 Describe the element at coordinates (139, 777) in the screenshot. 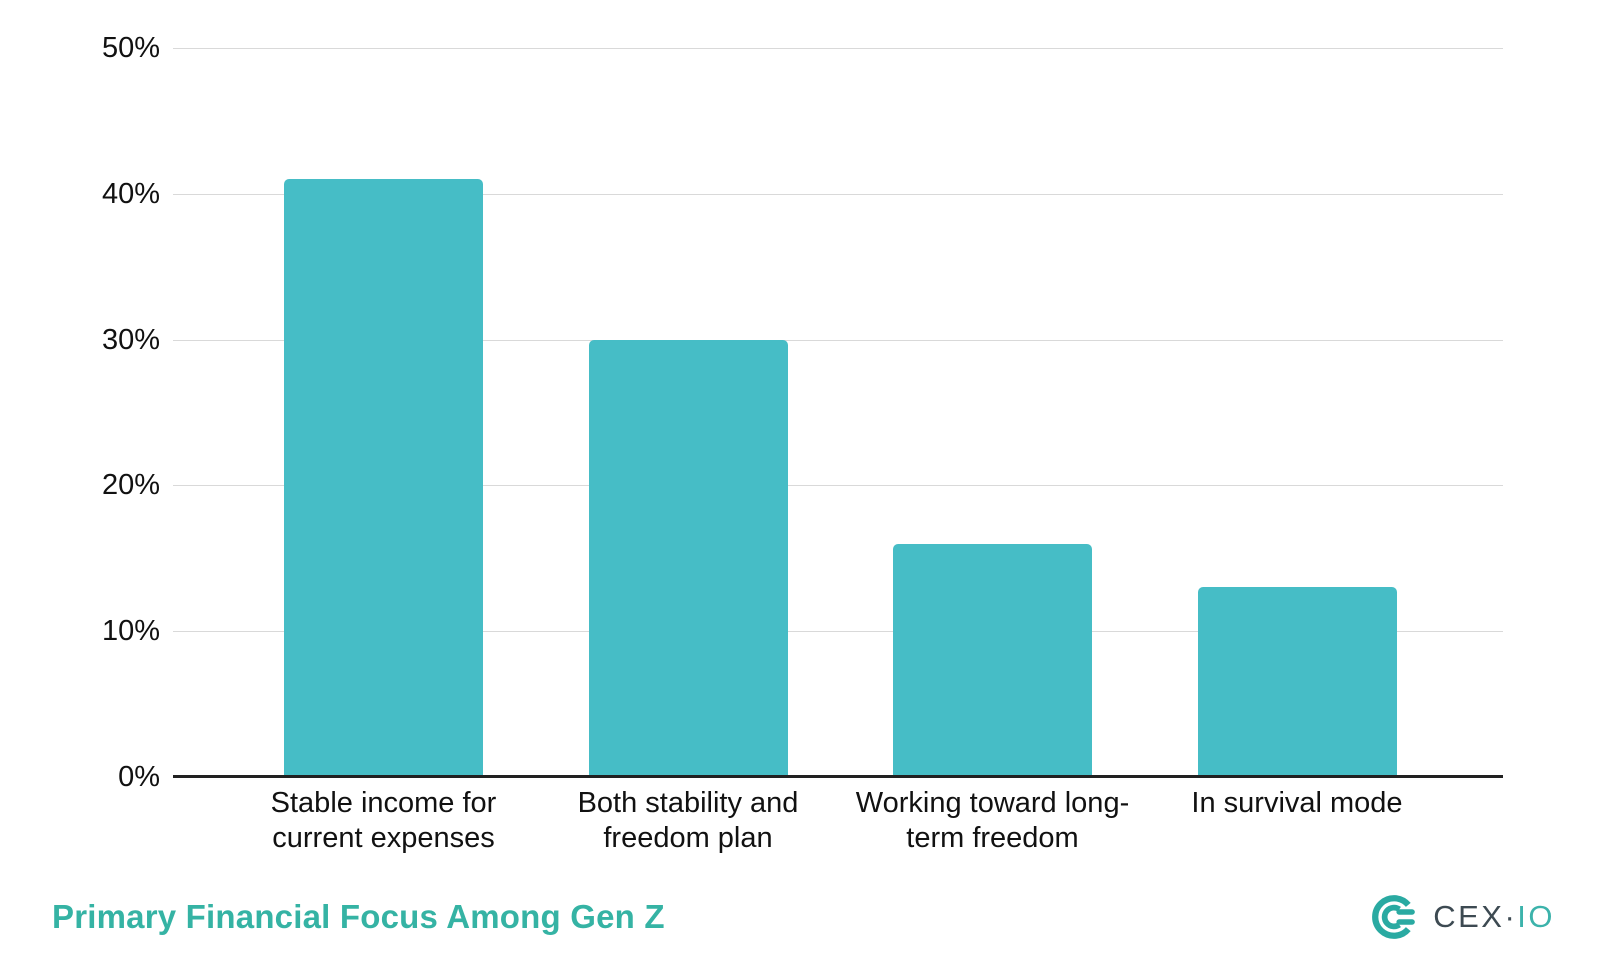

I see `y-tick-label: 0%` at that location.